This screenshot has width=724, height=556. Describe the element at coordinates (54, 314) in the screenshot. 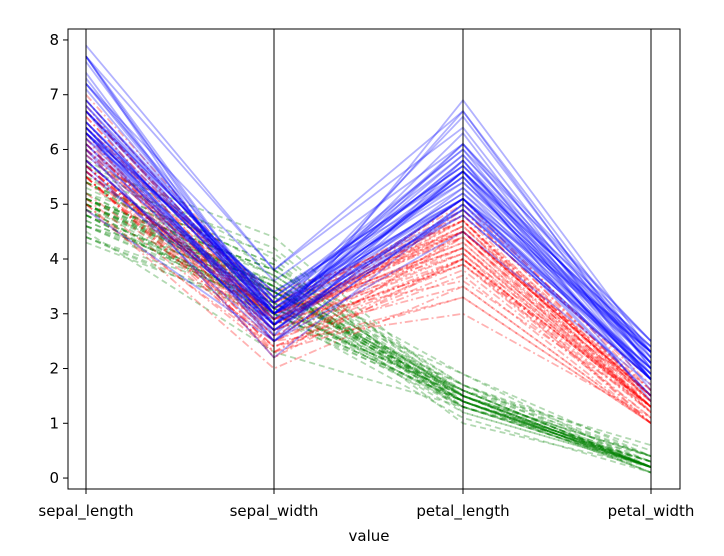

I see `y-tick-label: 3` at that location.